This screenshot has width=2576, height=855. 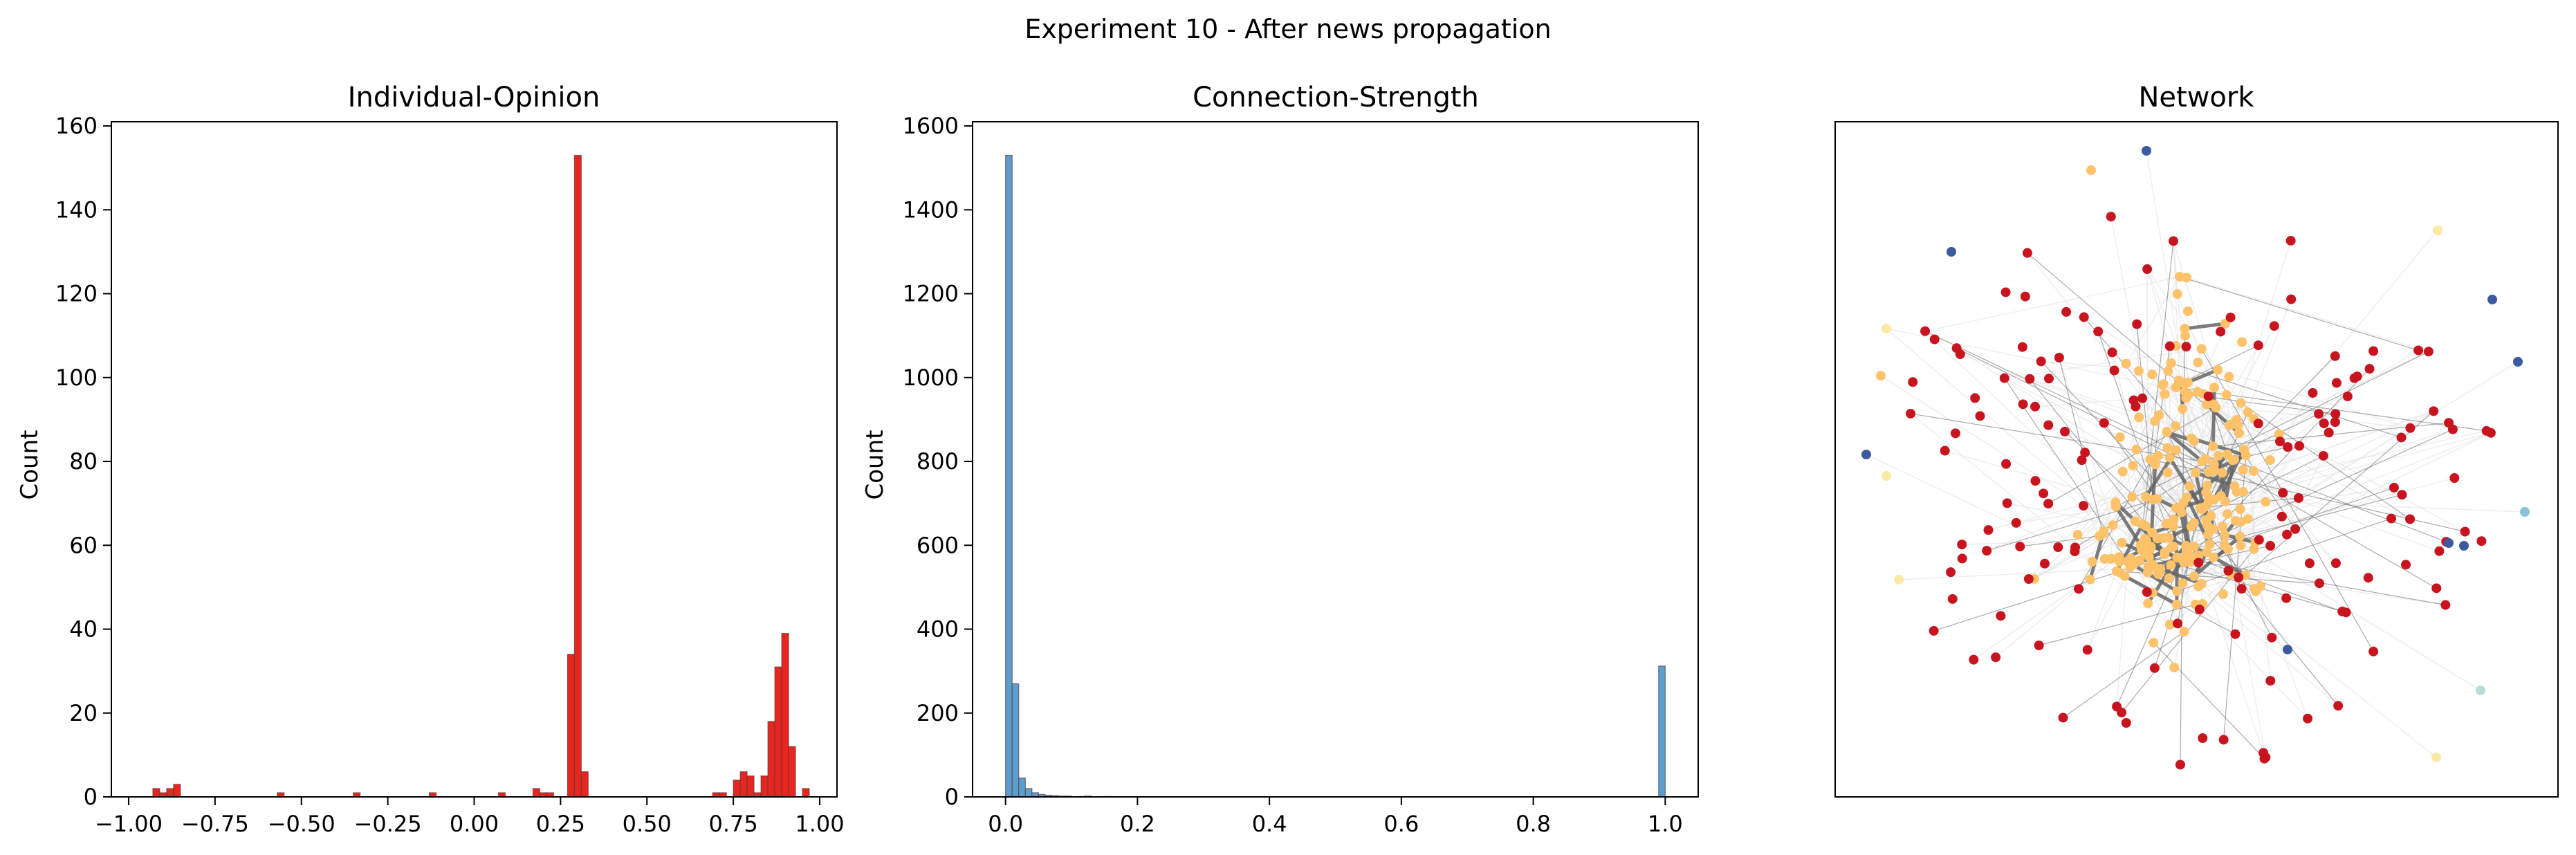 I want to click on x-tick-label: 0.6, so click(x=1401, y=824).